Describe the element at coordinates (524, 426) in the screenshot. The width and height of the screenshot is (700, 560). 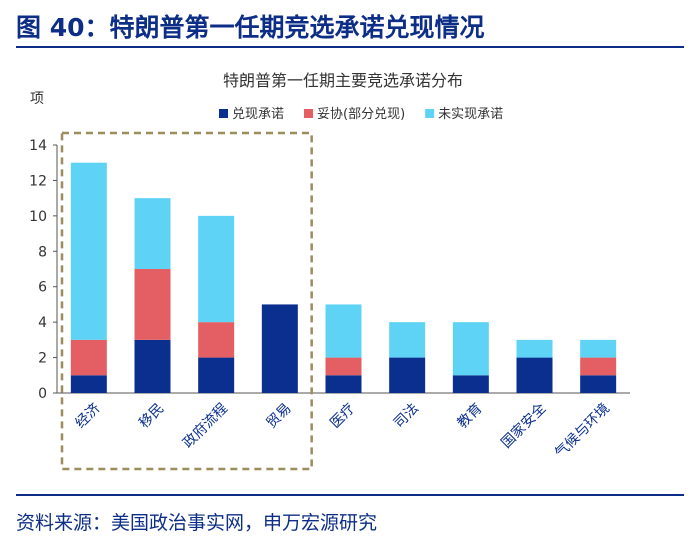
I see `x-tick-label: 国家安全` at that location.